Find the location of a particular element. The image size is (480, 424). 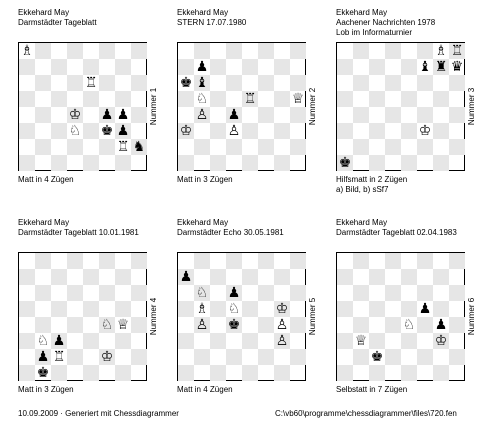

white-piece: ♙ is located at coordinates (202, 325).